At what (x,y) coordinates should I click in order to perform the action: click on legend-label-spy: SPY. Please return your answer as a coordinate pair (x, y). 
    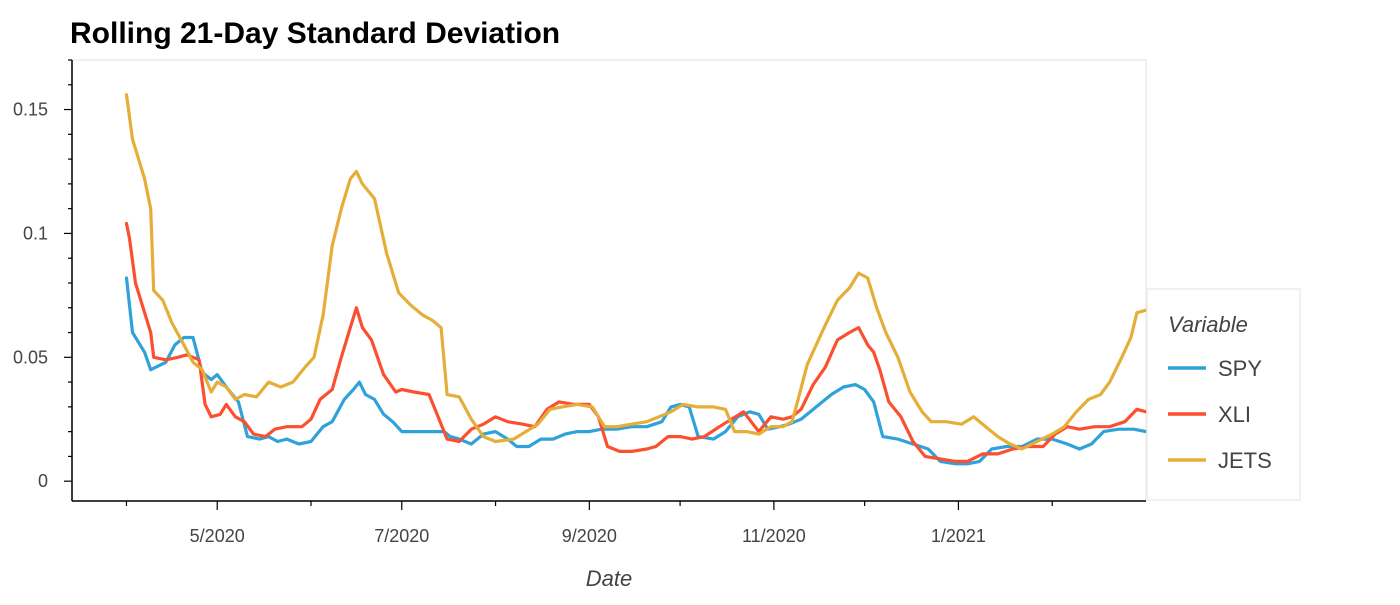
    Looking at the image, I should click on (1240, 368).